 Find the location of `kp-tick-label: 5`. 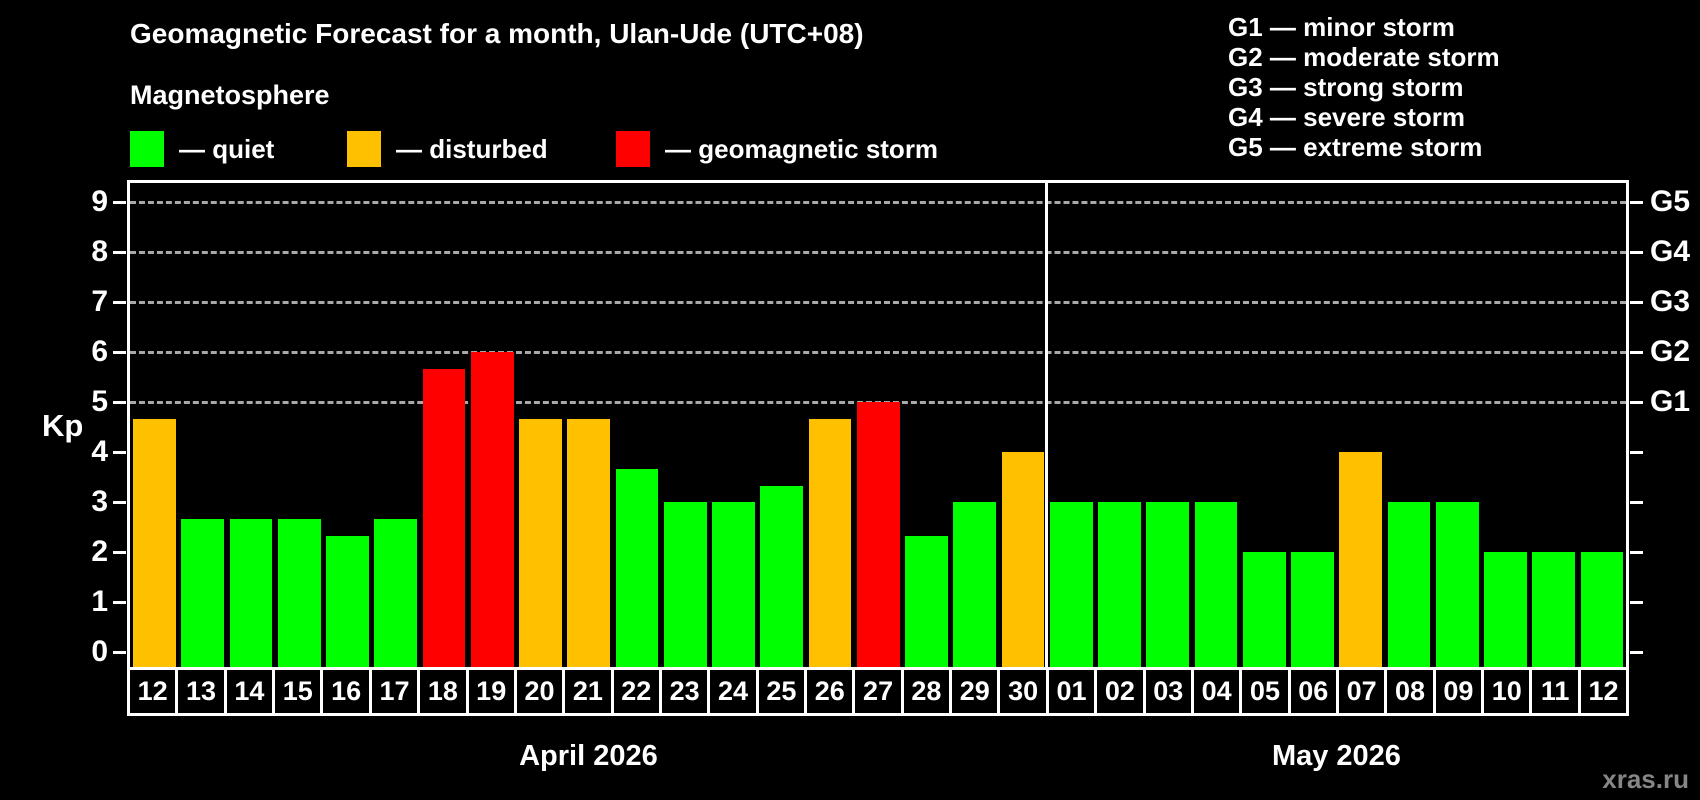

kp-tick-label: 5 is located at coordinates (99, 401).